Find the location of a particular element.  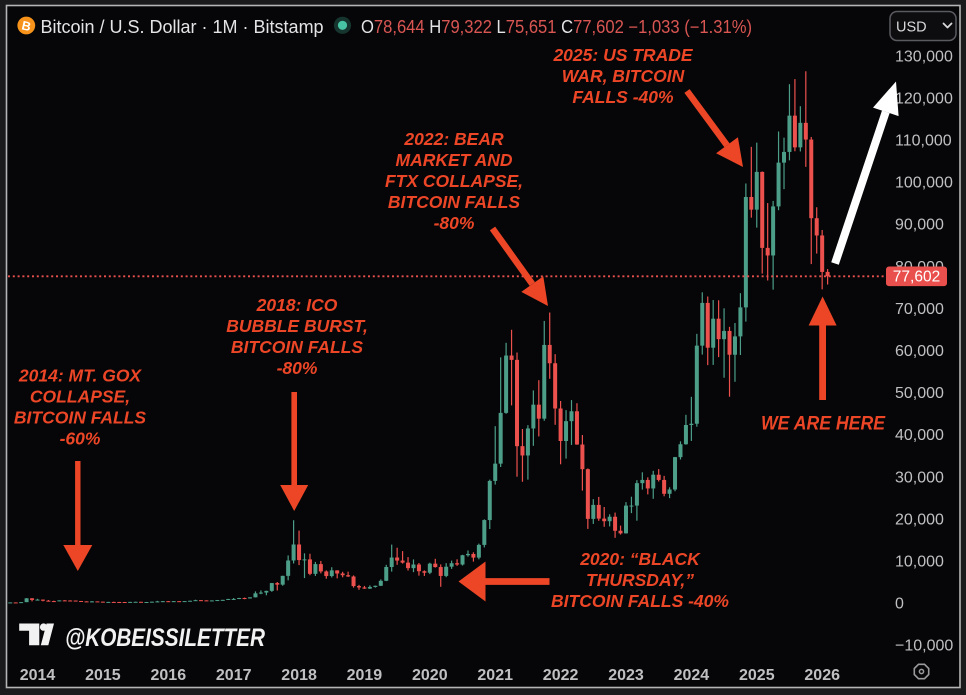

svg-text: 2022 is located at coordinates (561, 675).